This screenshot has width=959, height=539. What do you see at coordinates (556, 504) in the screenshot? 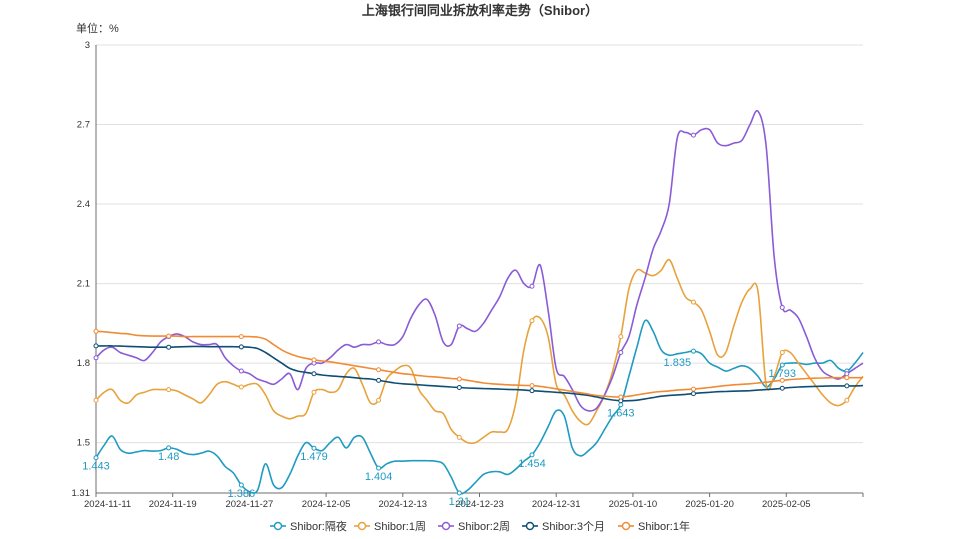
I see `x-tick-label: 2024-12-31` at bounding box center [556, 504].